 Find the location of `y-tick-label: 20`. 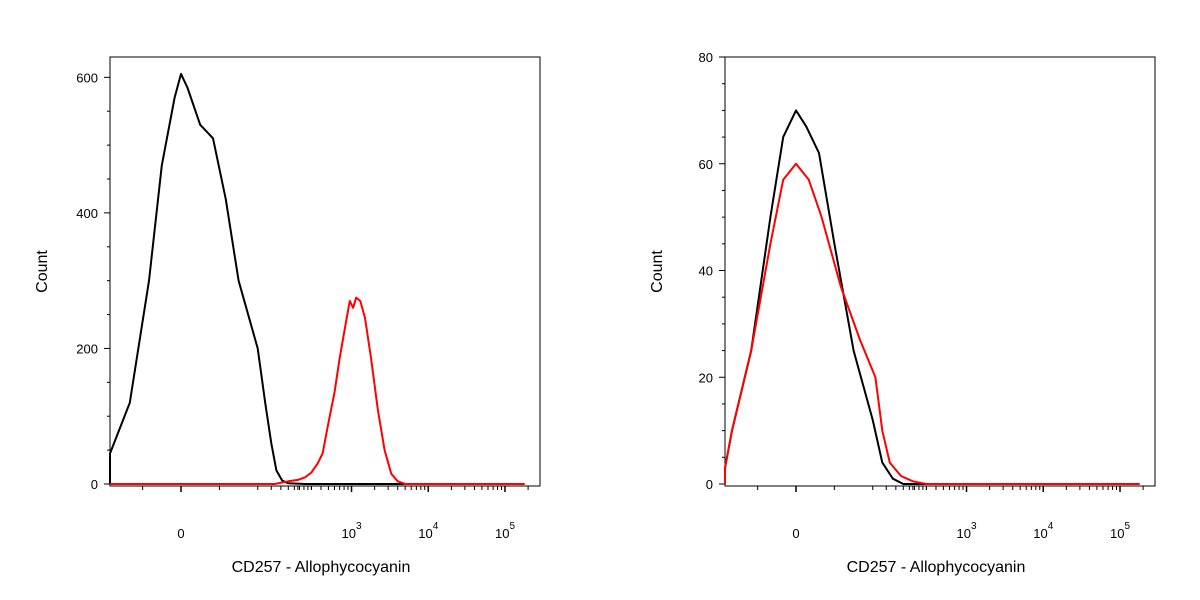

y-tick-label: 20 is located at coordinates (706, 377).